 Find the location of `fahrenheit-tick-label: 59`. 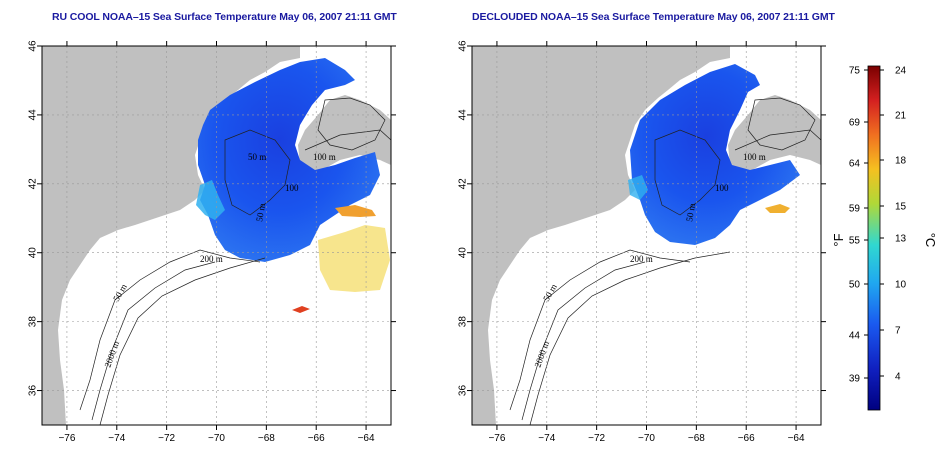

fahrenheit-tick-label: 59 is located at coordinates (855, 209).